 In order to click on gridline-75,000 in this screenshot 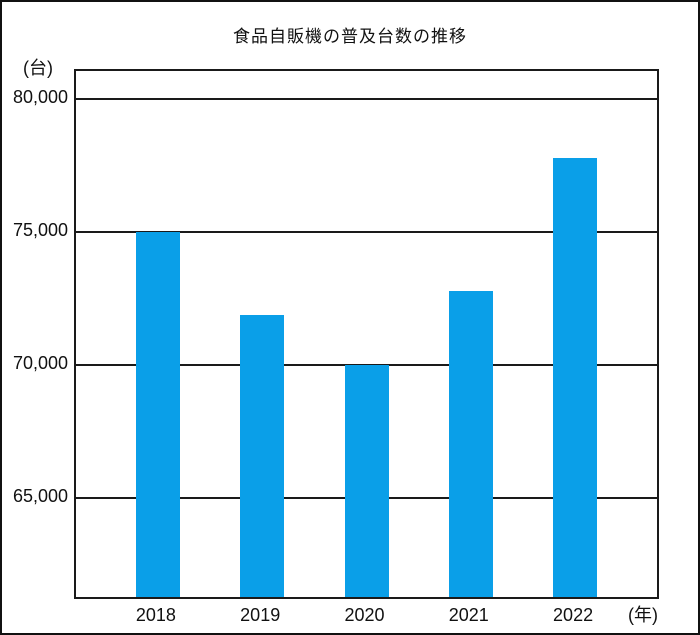, I will do `click(366, 232)`.